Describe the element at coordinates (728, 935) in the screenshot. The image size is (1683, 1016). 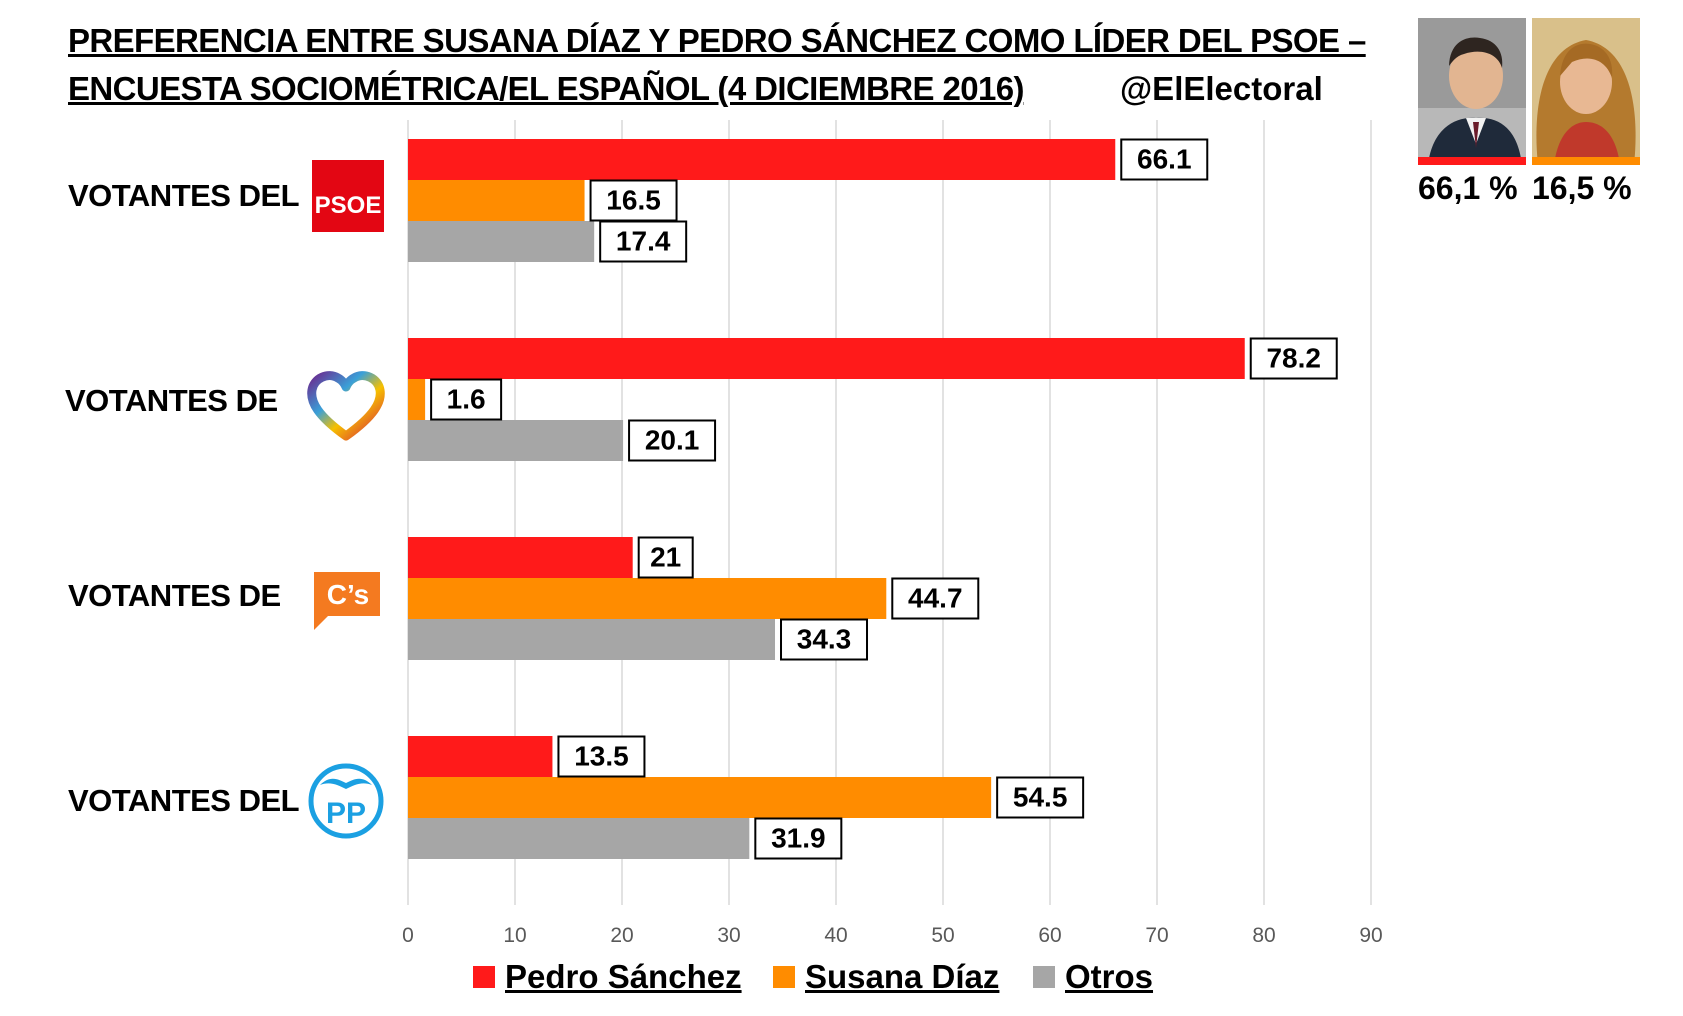
I see `x-tick-label: 30` at that location.